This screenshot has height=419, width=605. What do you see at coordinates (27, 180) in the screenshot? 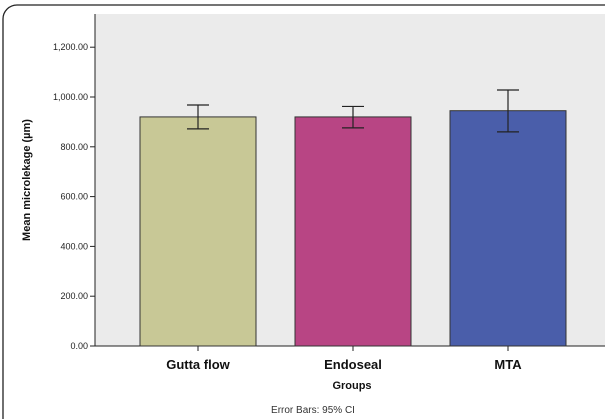
I see `y-axis-title: Mean microlekage (µm)` at bounding box center [27, 180].